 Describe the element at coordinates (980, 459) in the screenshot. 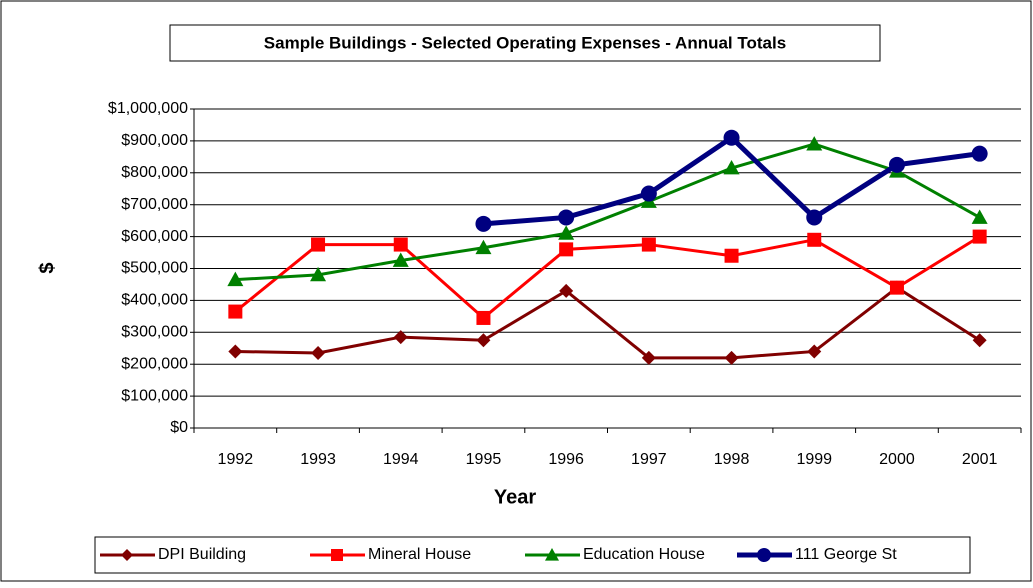

I see `x-tick-label: 2001` at that location.